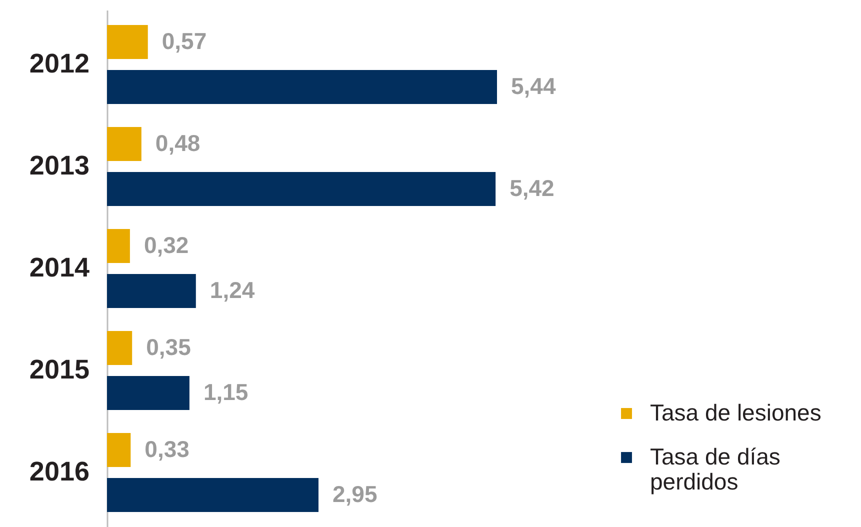  Describe the element at coordinates (232, 290) in the screenshot. I see `data-label: 1,24` at that location.